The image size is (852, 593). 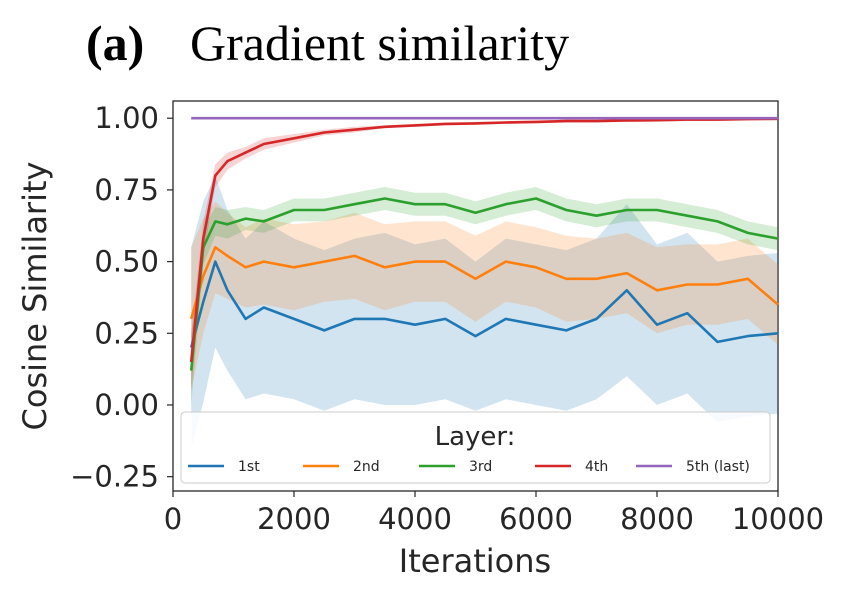 What do you see at coordinates (718, 467) in the screenshot?
I see `legend-label-5th-last: 5th (last)` at bounding box center [718, 467].